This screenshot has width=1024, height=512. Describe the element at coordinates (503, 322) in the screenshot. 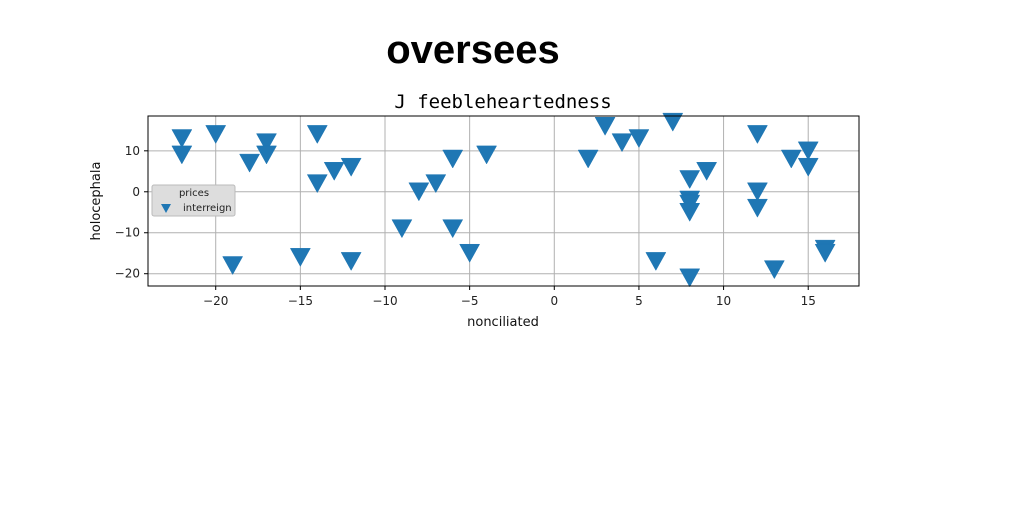

I see `x-axis-label: nonciliated` at that location.